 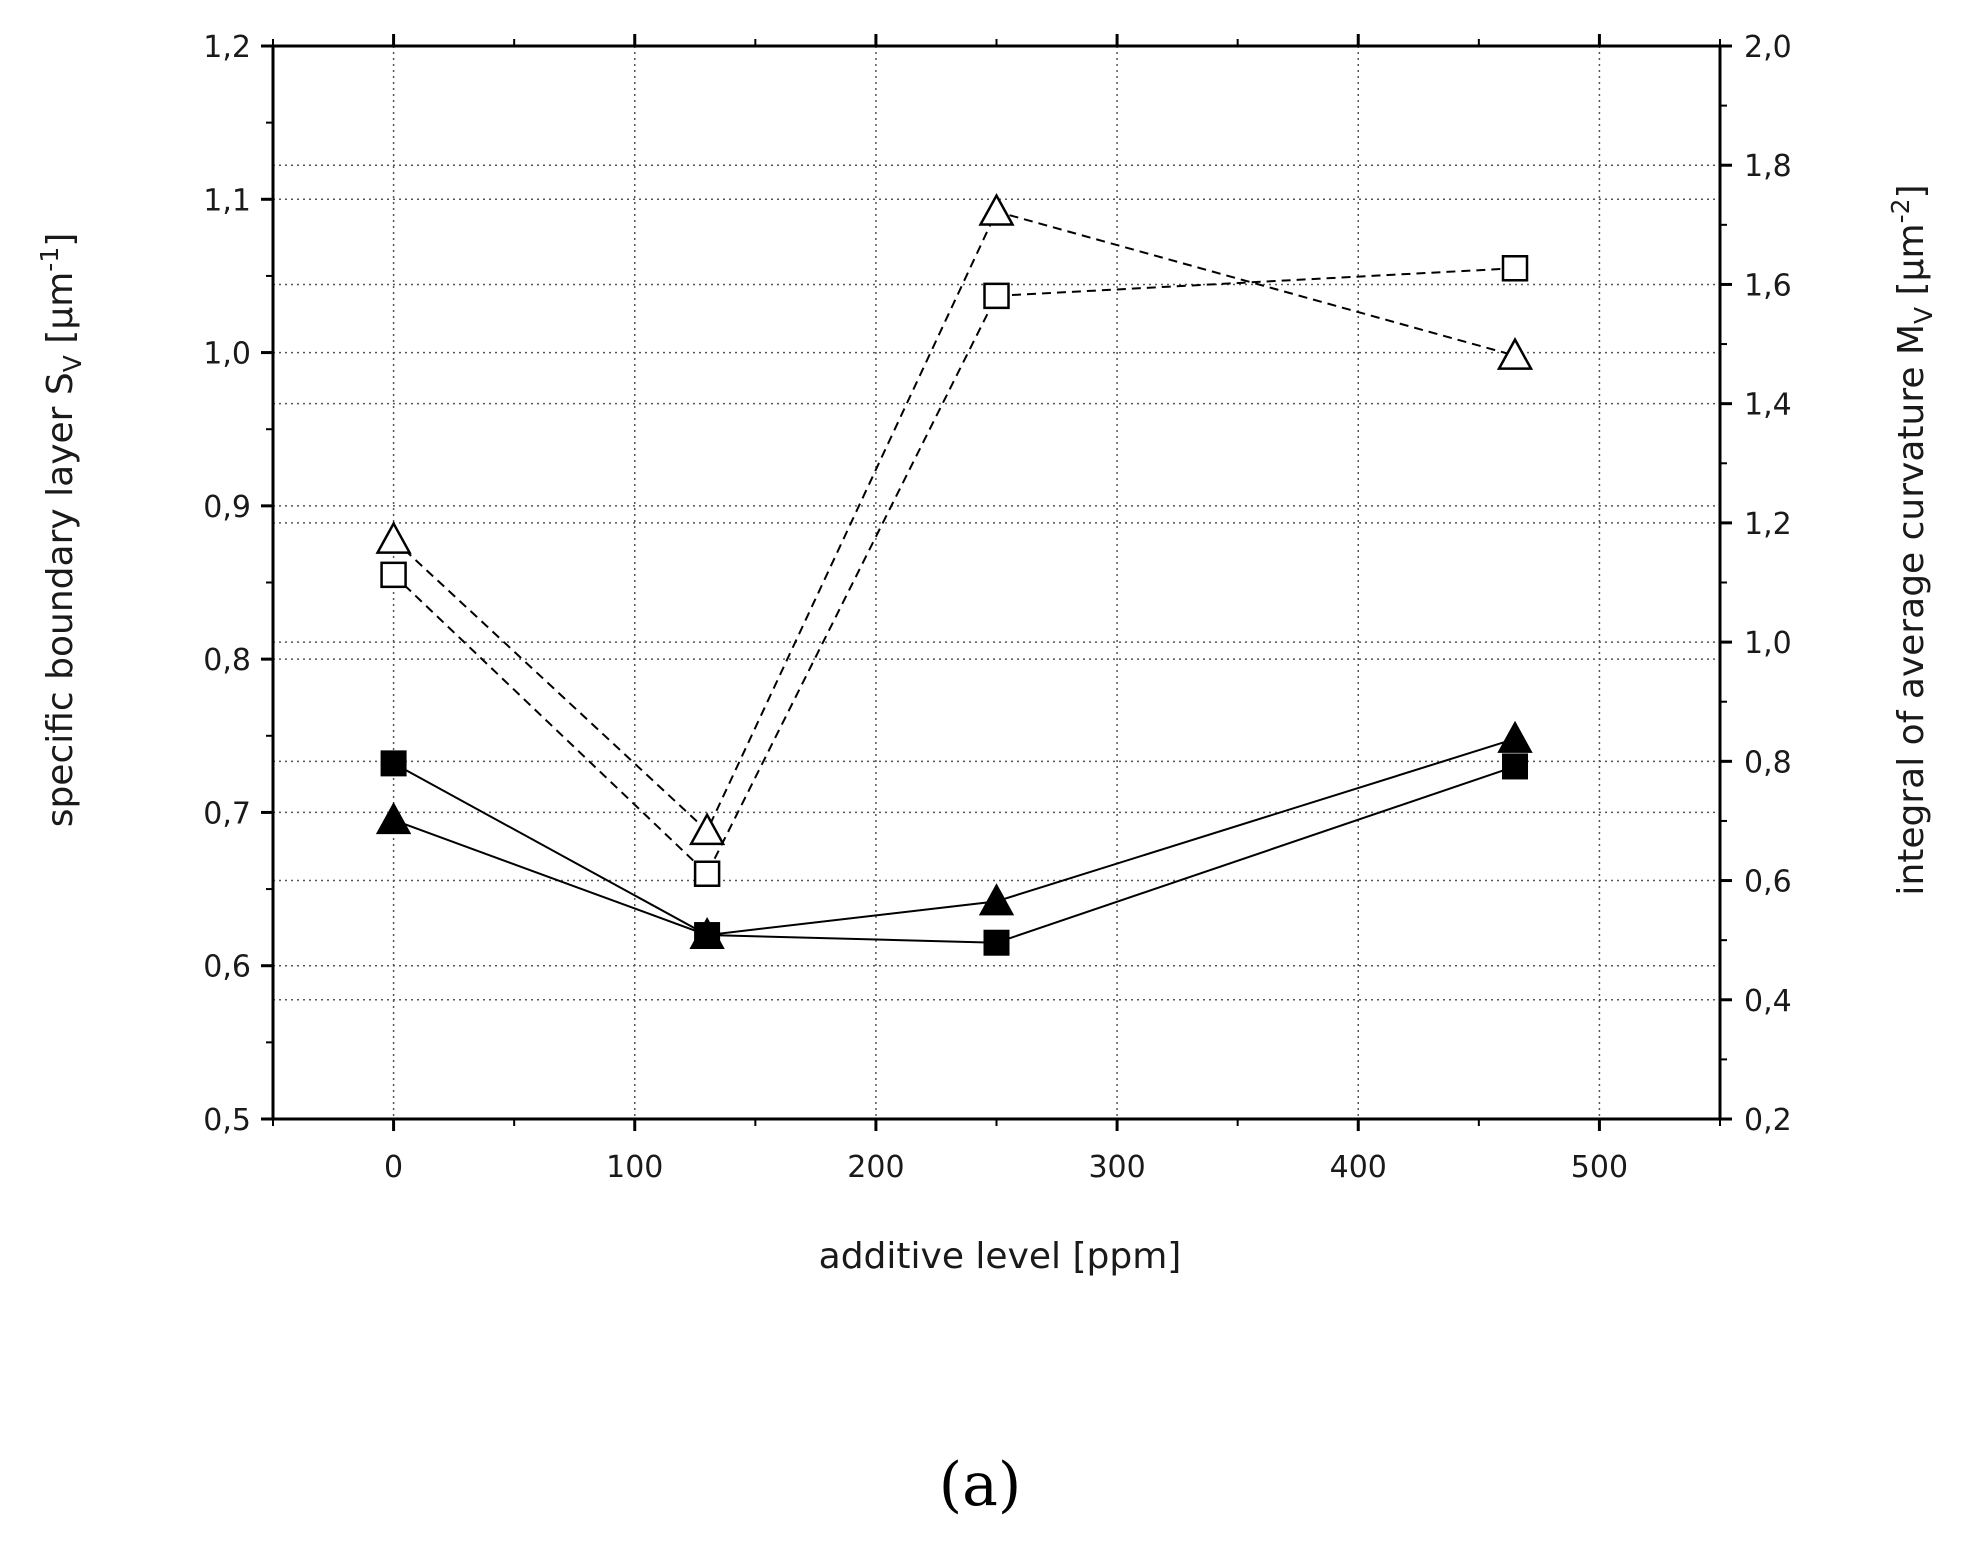 I want to click on y-left-title-unit-open: [µm, so click(x=60, y=313).